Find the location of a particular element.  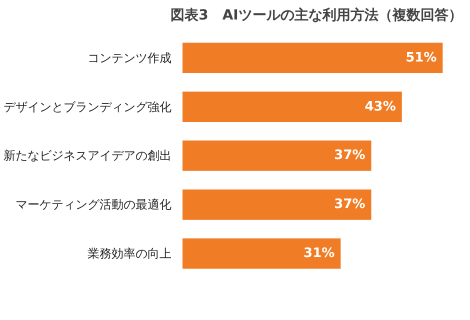

data-label: 43% is located at coordinates (380, 106).